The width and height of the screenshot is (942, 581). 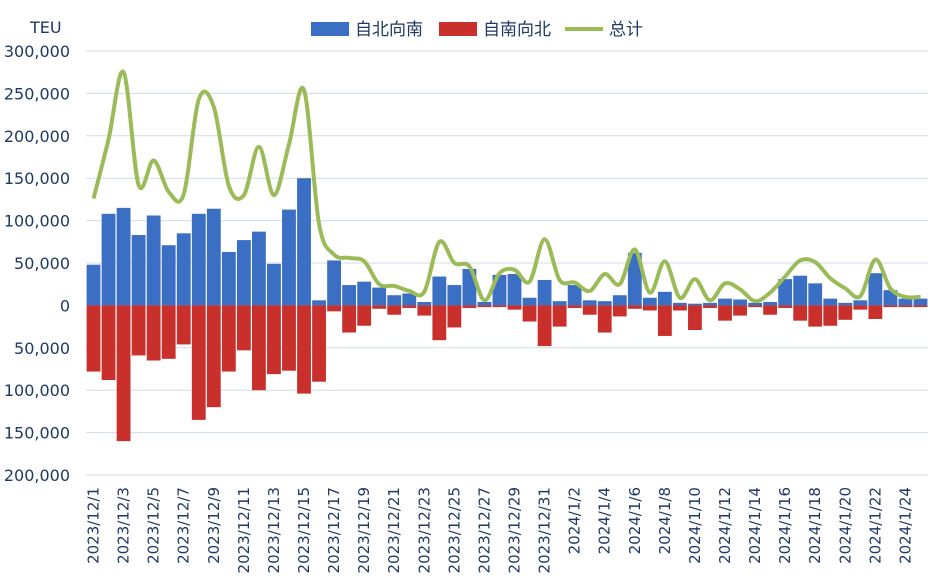 What do you see at coordinates (815, 525) in the screenshot?
I see `x-tick-label: 2024/1/18` at bounding box center [815, 525].